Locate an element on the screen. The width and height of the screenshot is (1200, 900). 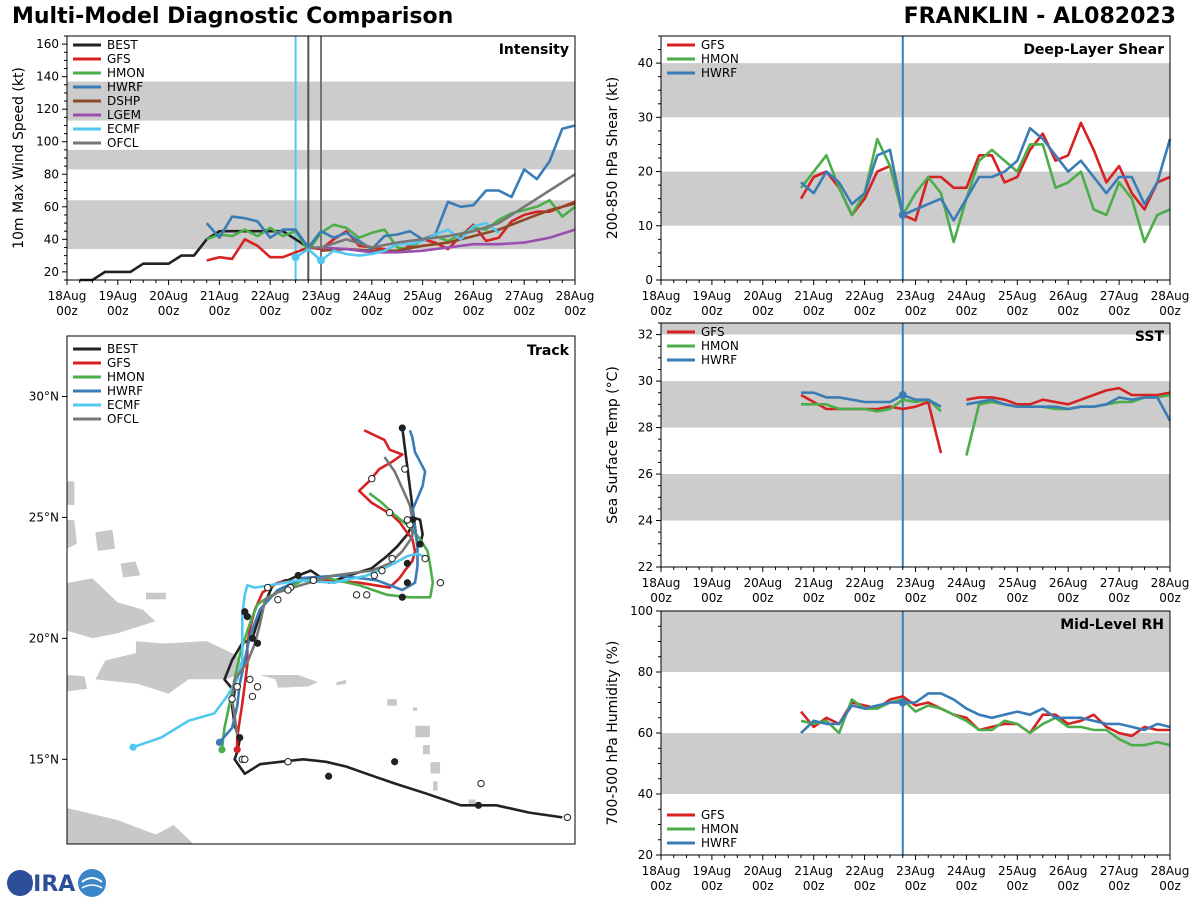
logo-text: CIRA is located at coordinates (46, 884).